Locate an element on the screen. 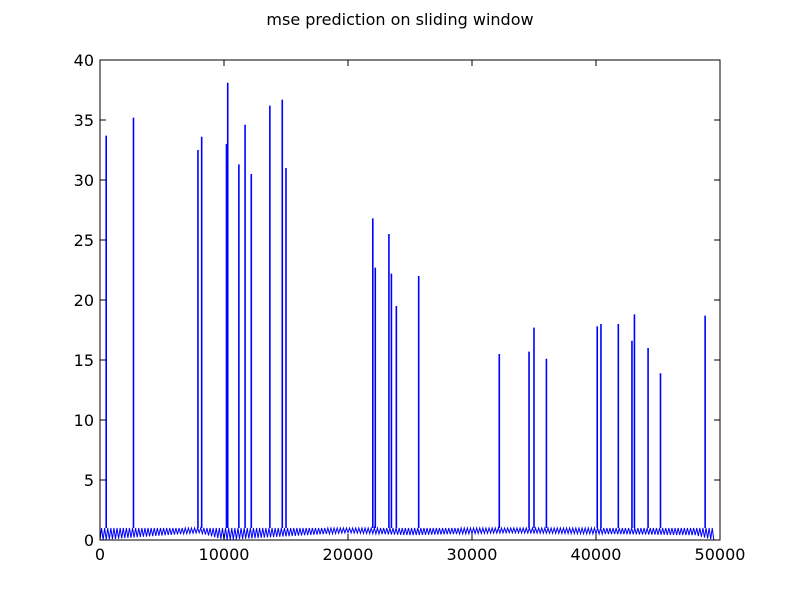 The image size is (800, 600). y-tick-label: 35 is located at coordinates (84, 120).